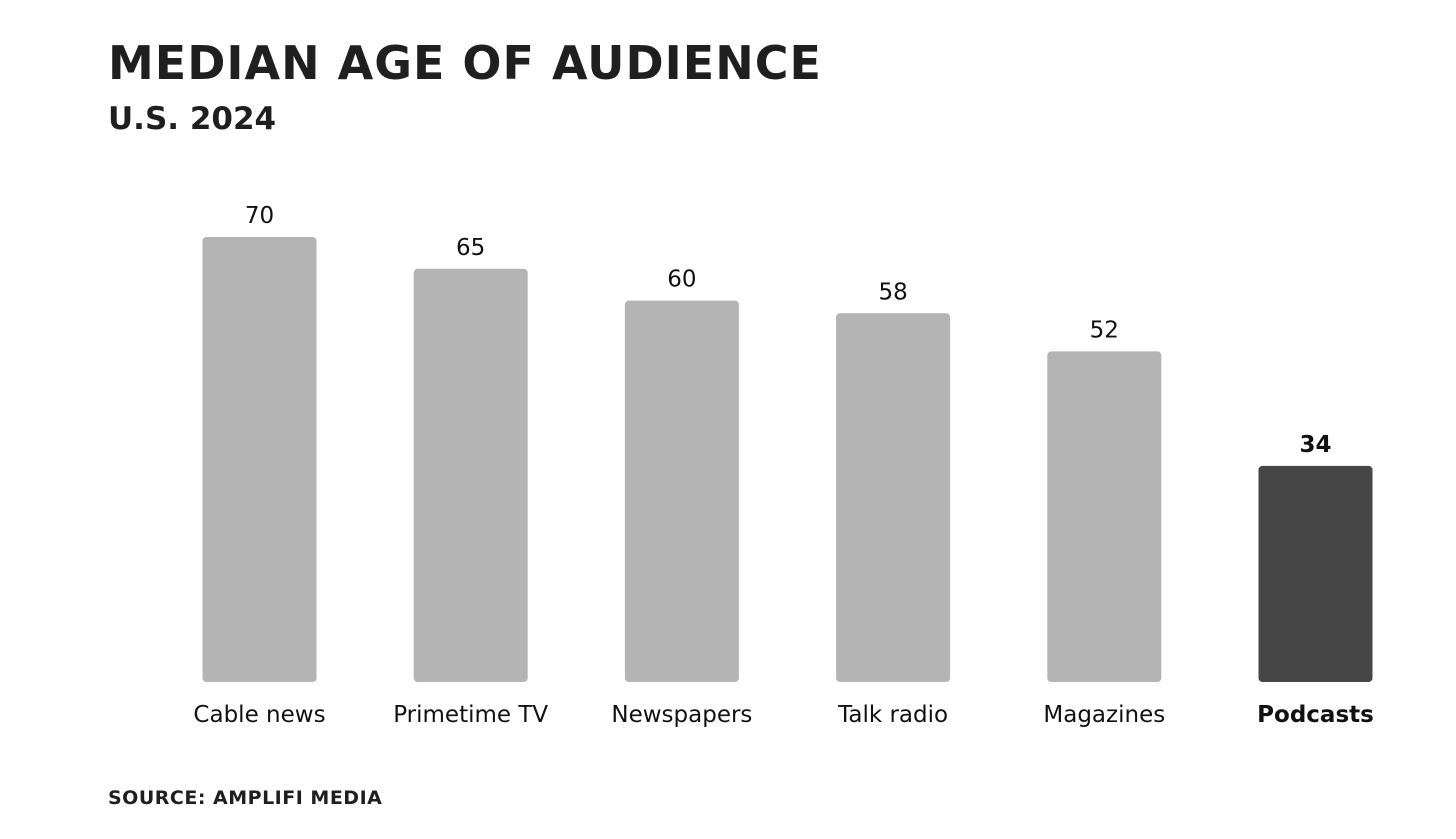  What do you see at coordinates (1104, 330) in the screenshot?
I see `value-label: 52` at bounding box center [1104, 330].